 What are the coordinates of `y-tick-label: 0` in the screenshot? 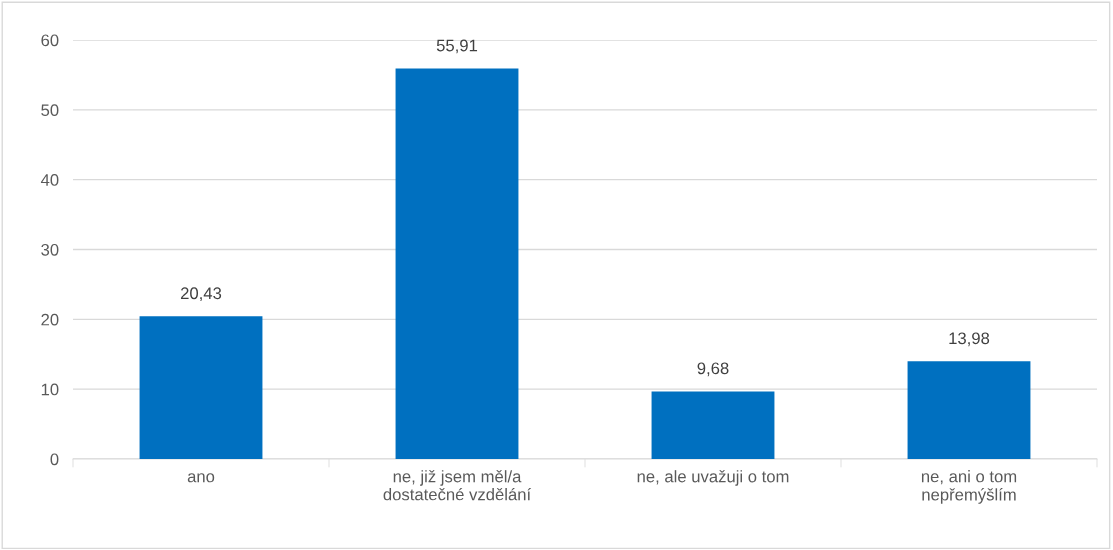 It's located at (54, 459).